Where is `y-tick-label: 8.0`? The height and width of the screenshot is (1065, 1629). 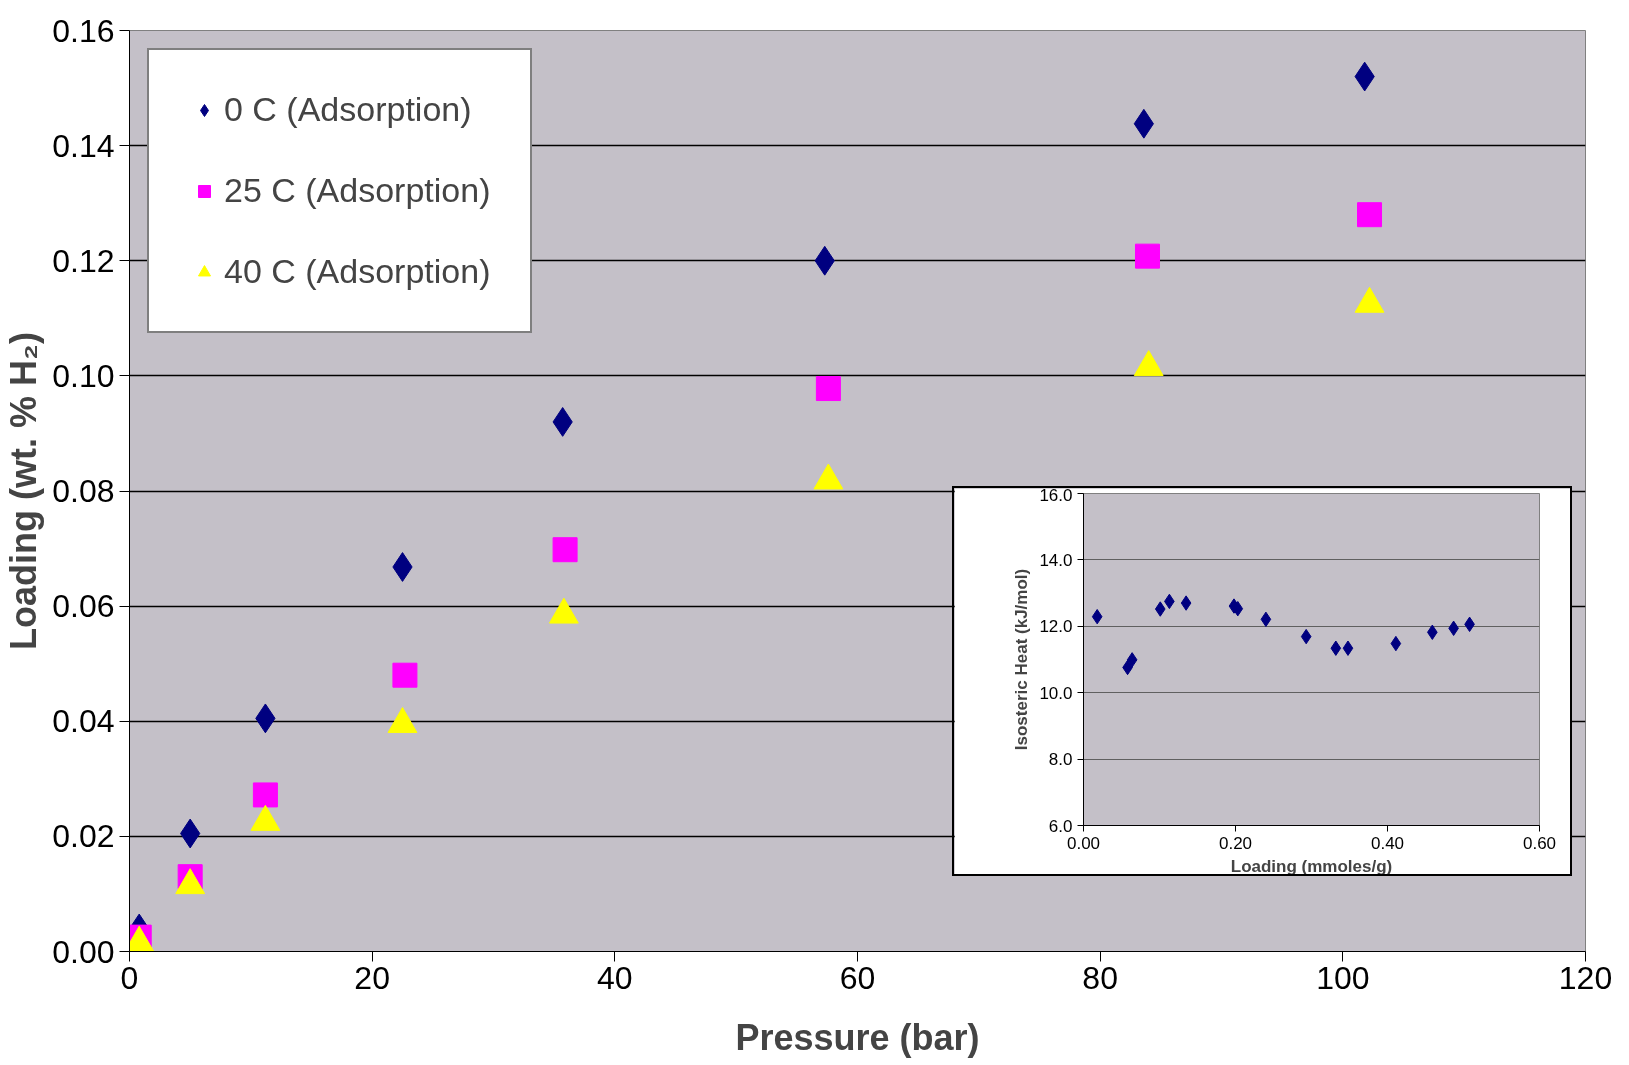 y-tick-label: 8.0 is located at coordinates (1060, 760).